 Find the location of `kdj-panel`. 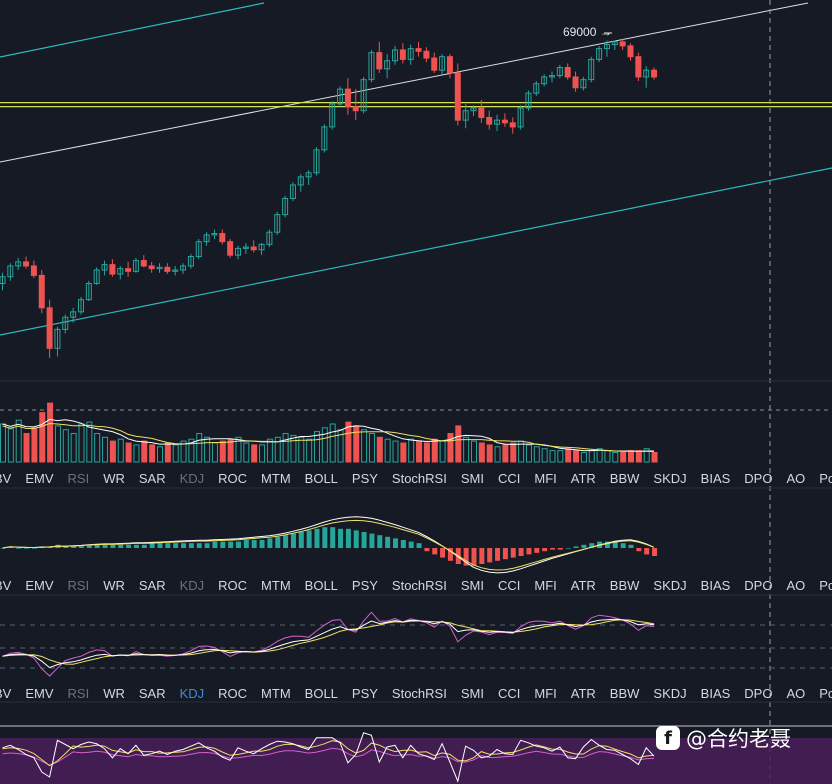

kdj-panel is located at coordinates (416, 644).